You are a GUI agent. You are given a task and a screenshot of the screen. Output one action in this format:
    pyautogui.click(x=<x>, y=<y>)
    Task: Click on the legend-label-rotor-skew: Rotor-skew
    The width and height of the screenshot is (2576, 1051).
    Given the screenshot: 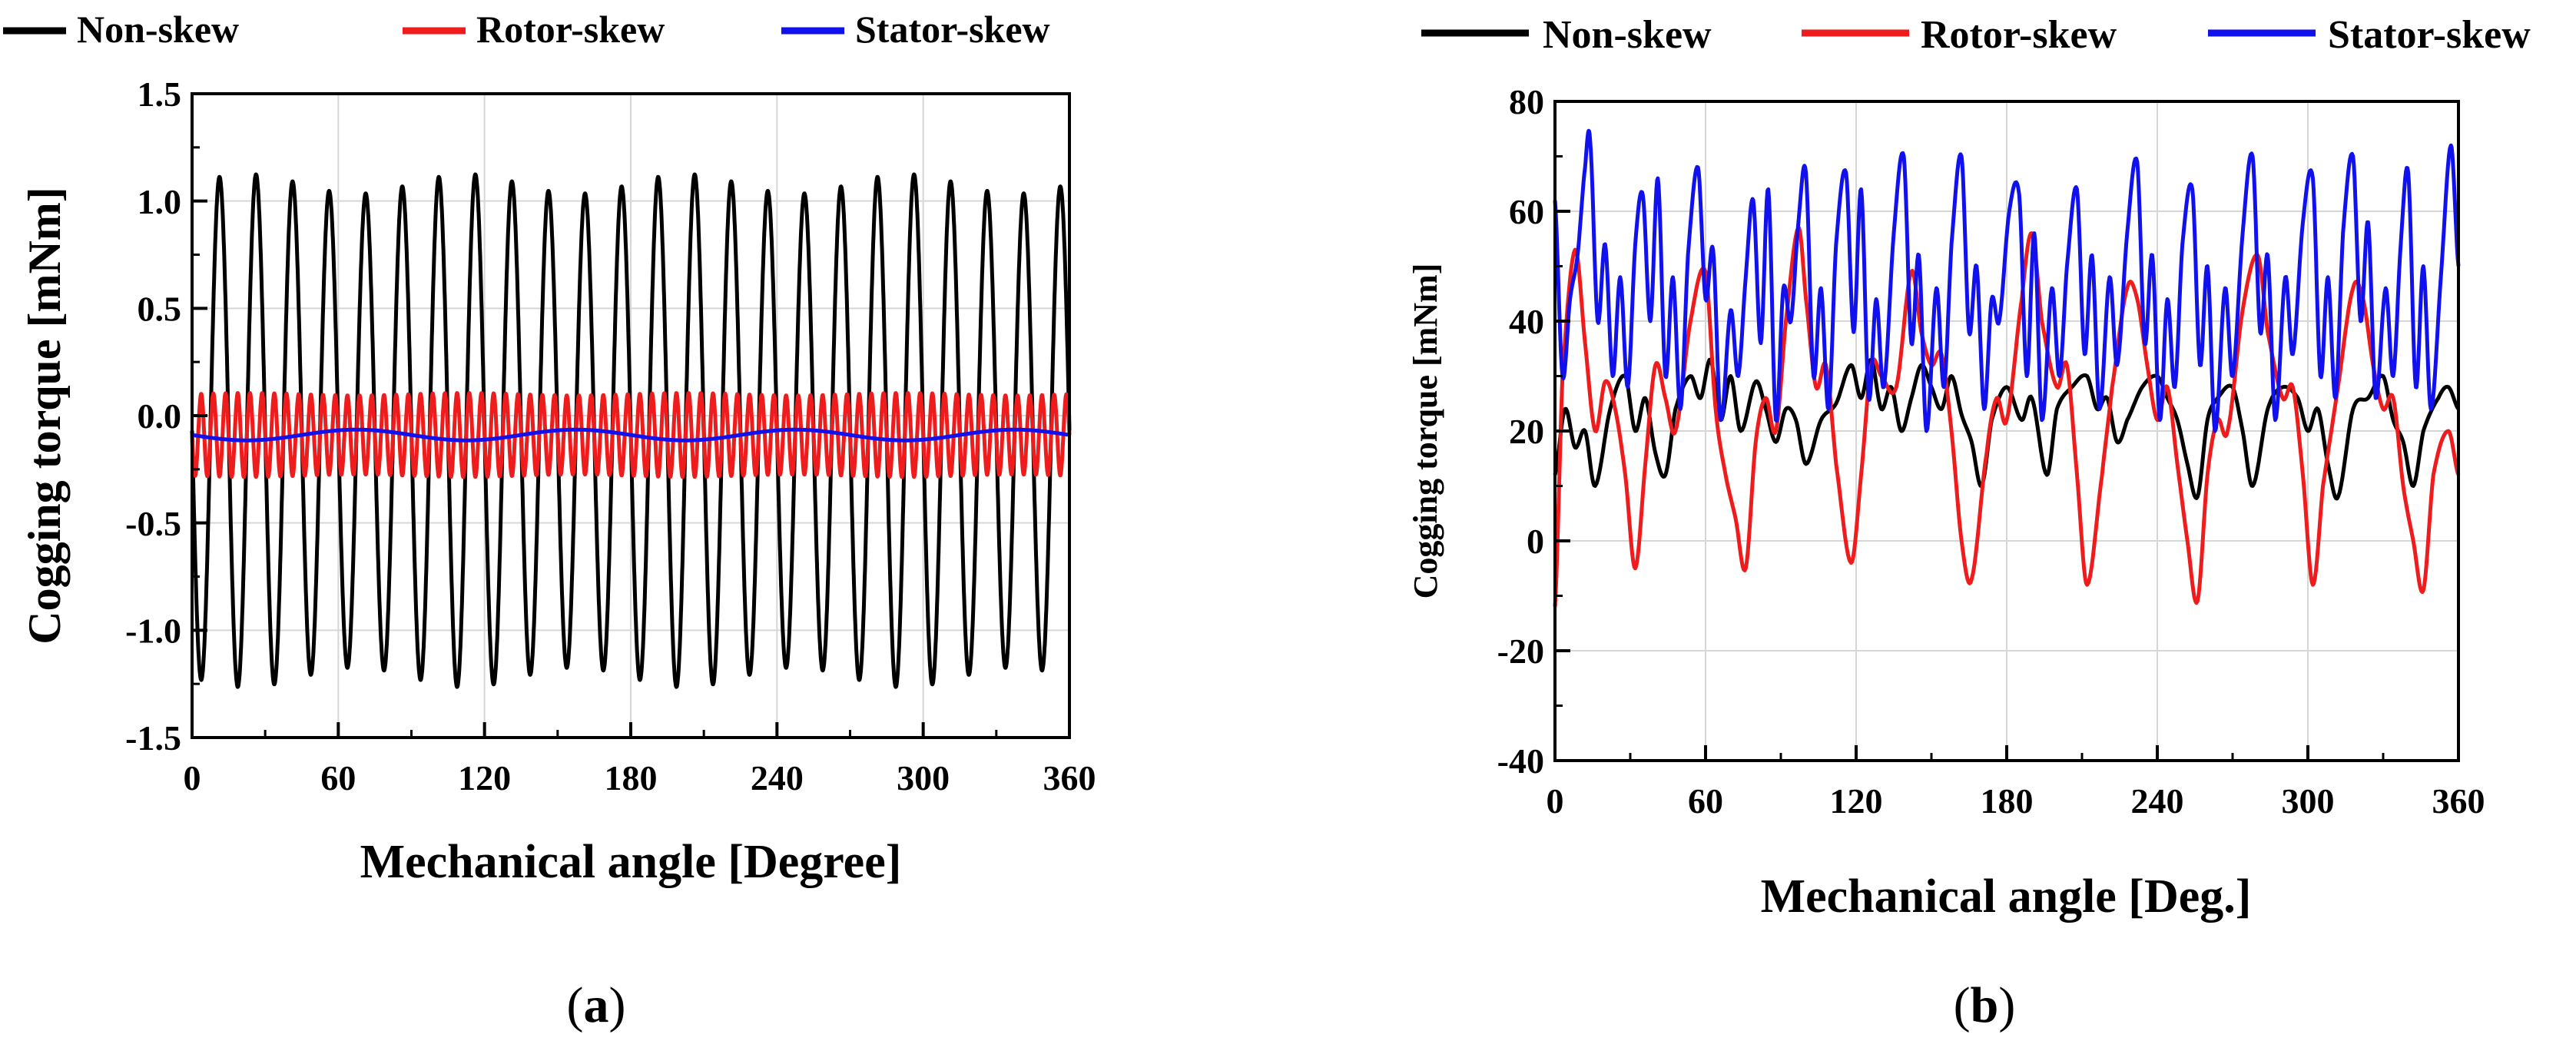 What is the action you would take?
    pyautogui.click(x=570, y=29)
    